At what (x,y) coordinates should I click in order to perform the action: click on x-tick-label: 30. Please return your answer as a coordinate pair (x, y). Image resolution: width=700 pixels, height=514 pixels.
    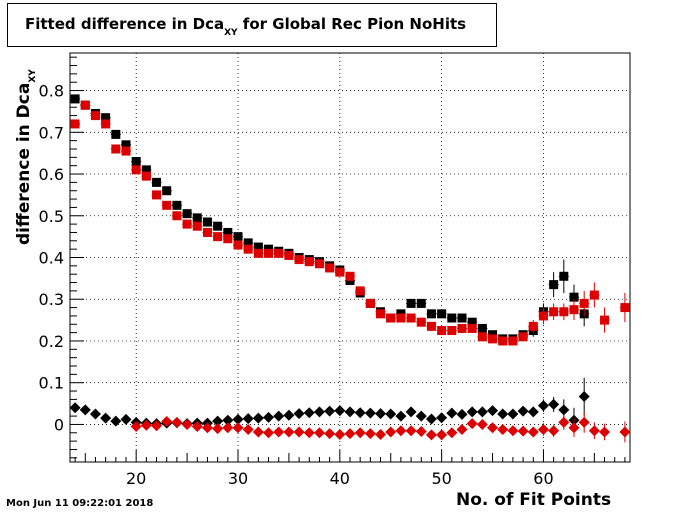
    Looking at the image, I should click on (238, 478).